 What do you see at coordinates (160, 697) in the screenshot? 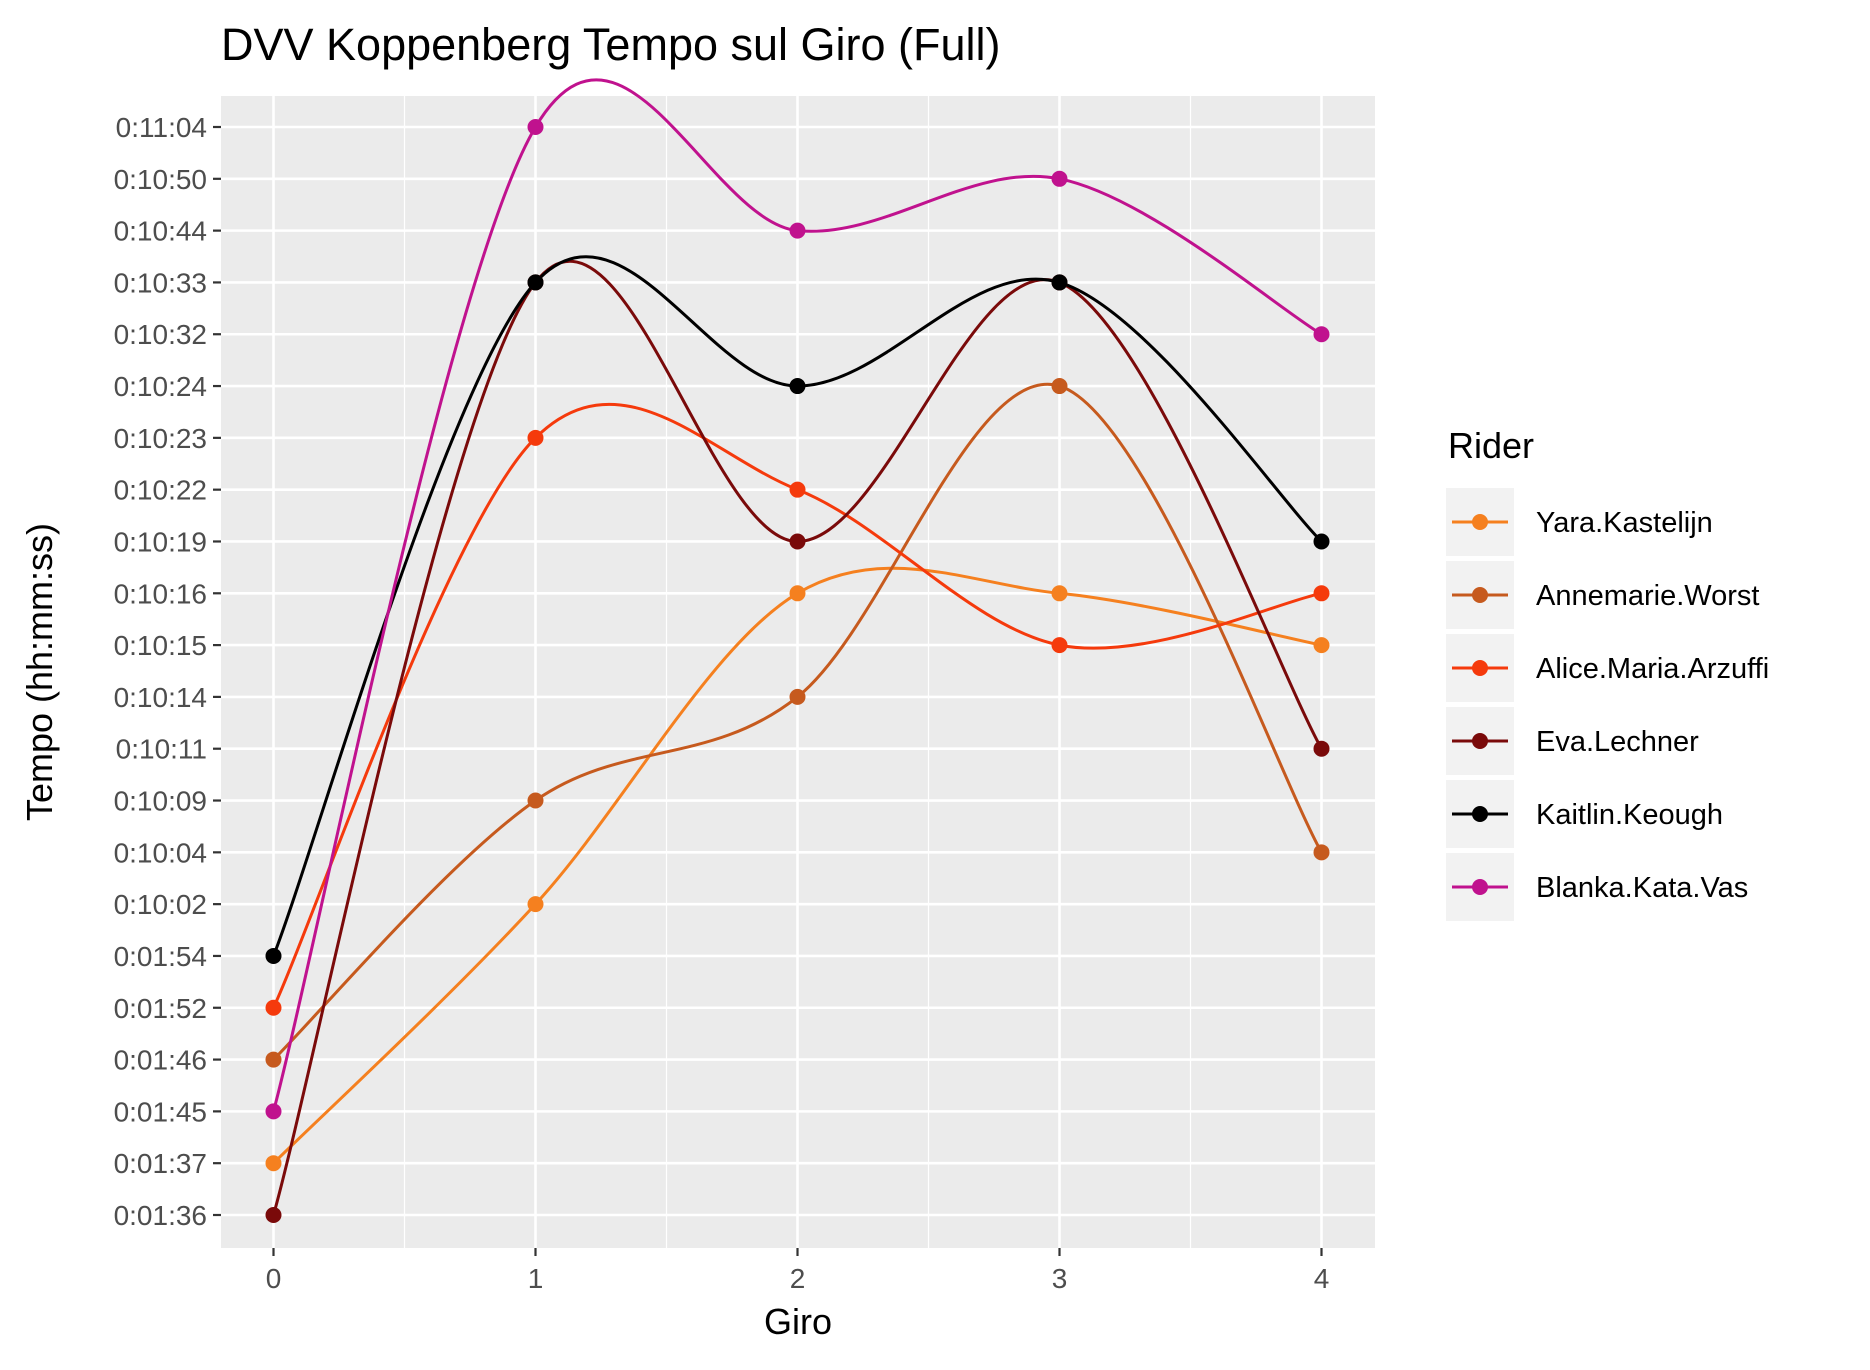
I see `y-tick-label: 0:10:14` at bounding box center [160, 697].